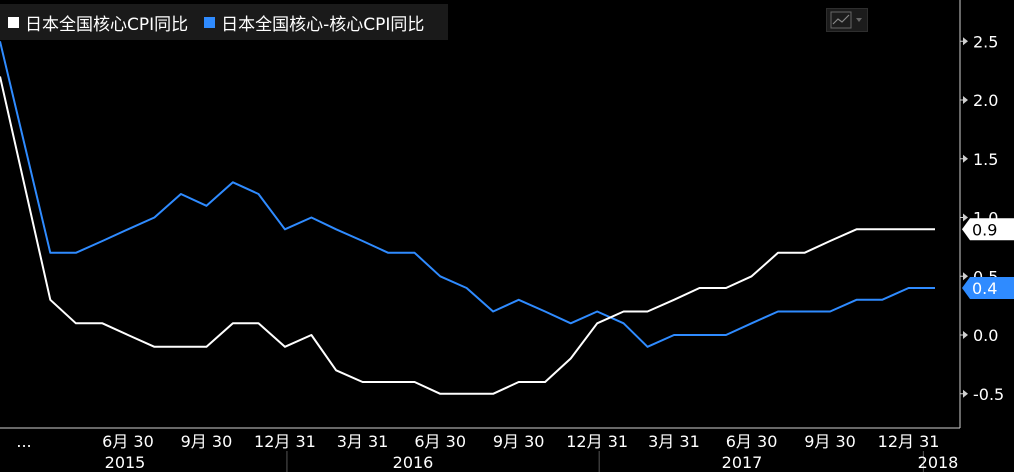 This screenshot has width=1014, height=472. Describe the element at coordinates (107, 24) in the screenshot. I see `legend-label-core-cpi: 日本全国核心CPI同比` at that location.